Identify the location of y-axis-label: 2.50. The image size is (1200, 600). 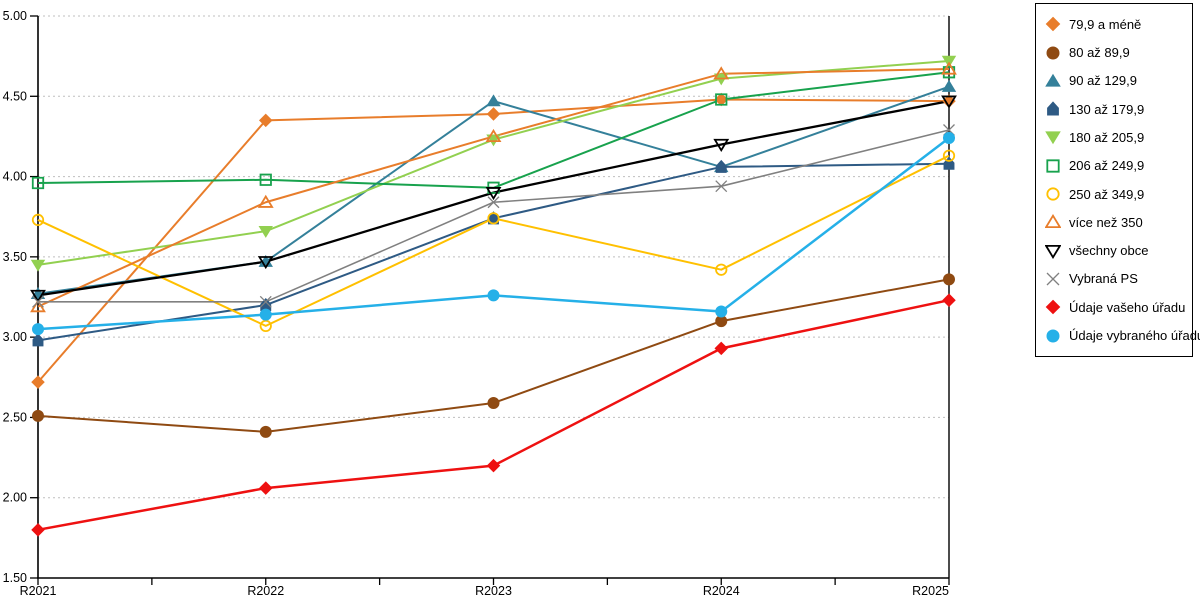
(15, 417).